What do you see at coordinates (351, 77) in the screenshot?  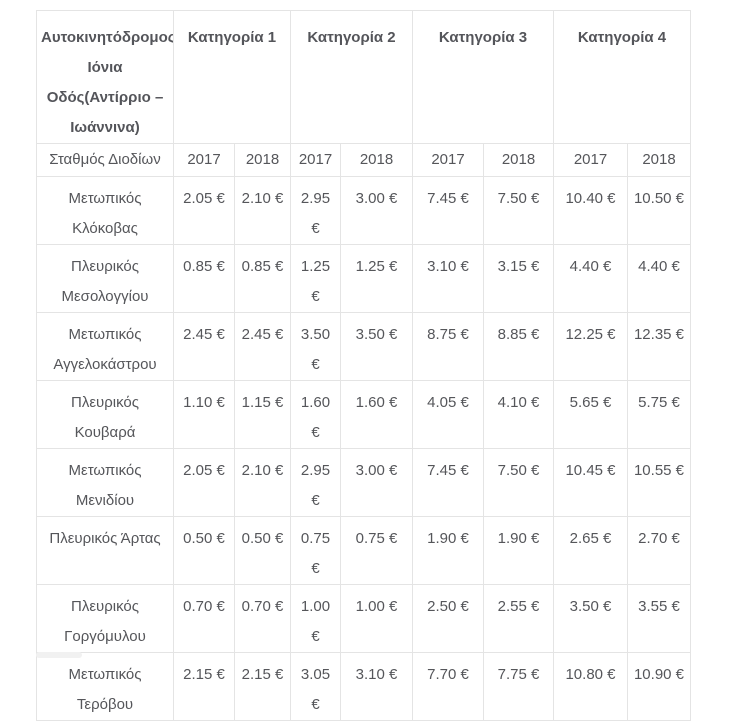 I see `category-2-header: Κατηγορία 2` at bounding box center [351, 77].